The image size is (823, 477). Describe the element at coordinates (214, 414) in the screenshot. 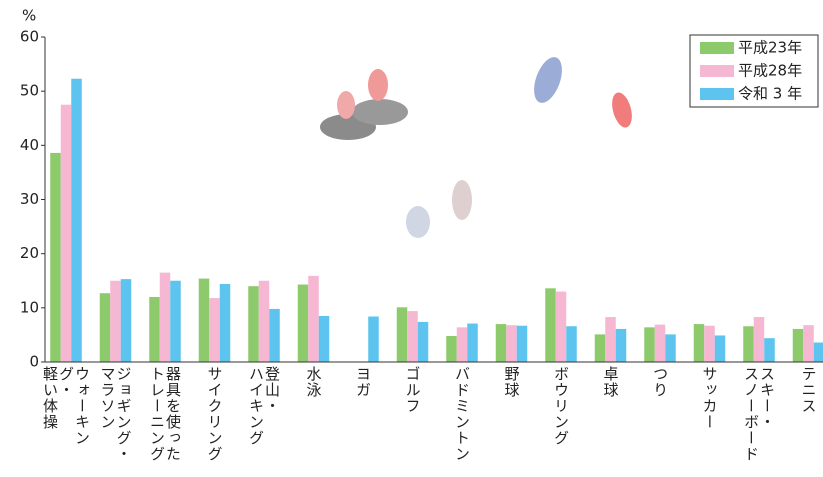

I see `x-tick-label: サイクリング` at that location.